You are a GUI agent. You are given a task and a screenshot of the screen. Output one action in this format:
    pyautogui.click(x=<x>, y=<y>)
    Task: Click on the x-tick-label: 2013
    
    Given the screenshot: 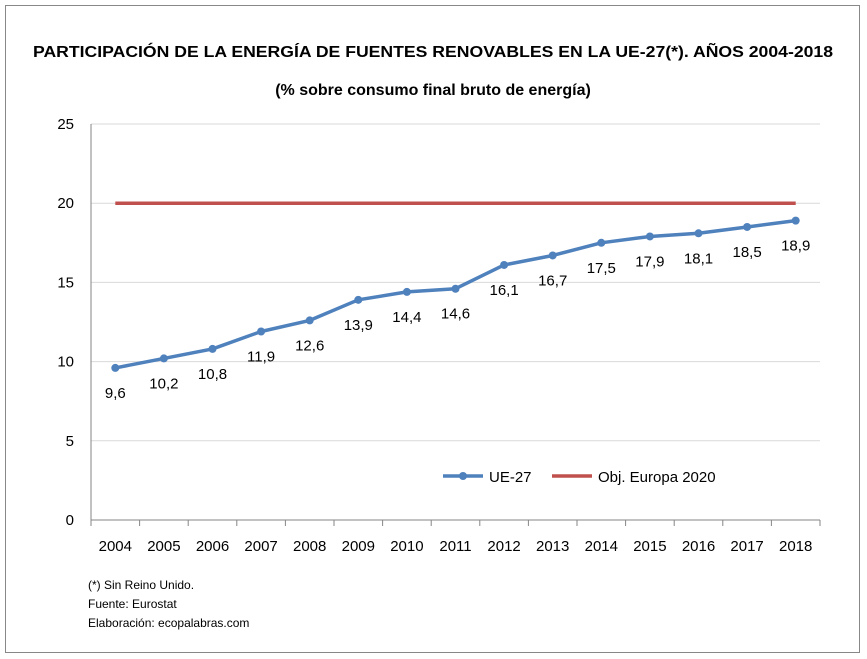 What is the action you would take?
    pyautogui.click(x=552, y=546)
    